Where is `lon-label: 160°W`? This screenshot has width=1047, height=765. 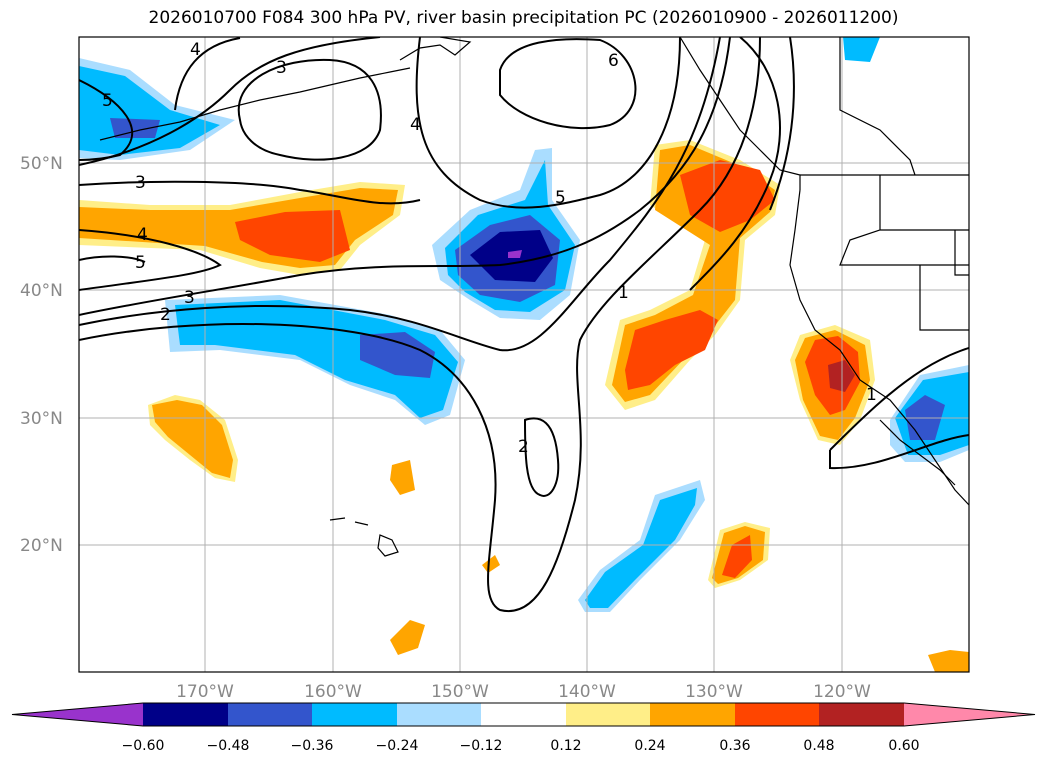 lon-label: 160°W is located at coordinates (333, 692).